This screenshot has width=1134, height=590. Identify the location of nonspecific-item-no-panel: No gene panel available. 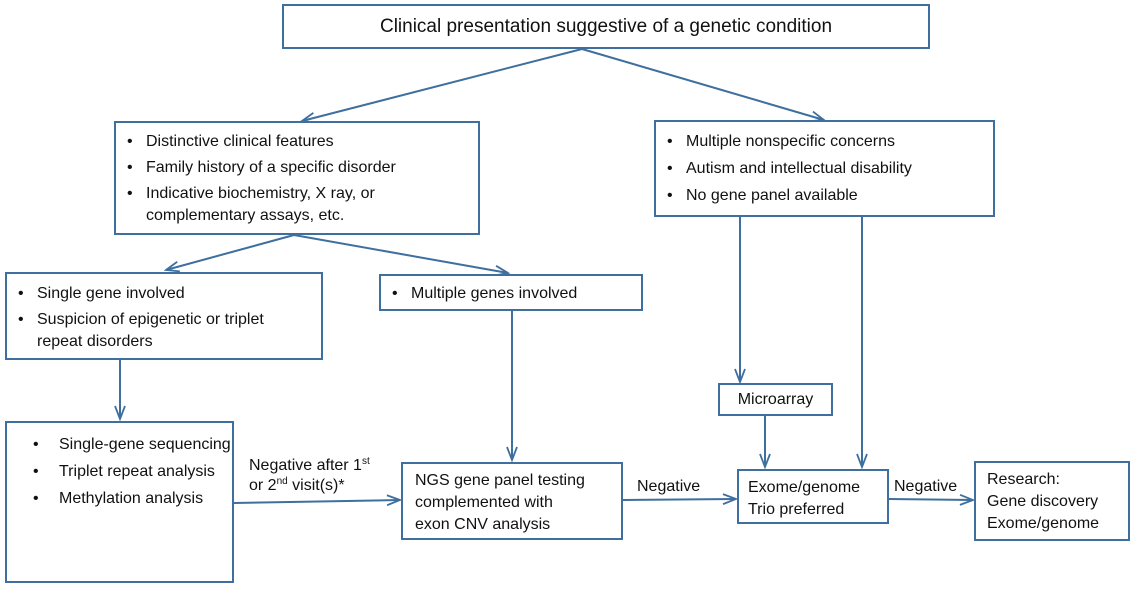
(824, 196).